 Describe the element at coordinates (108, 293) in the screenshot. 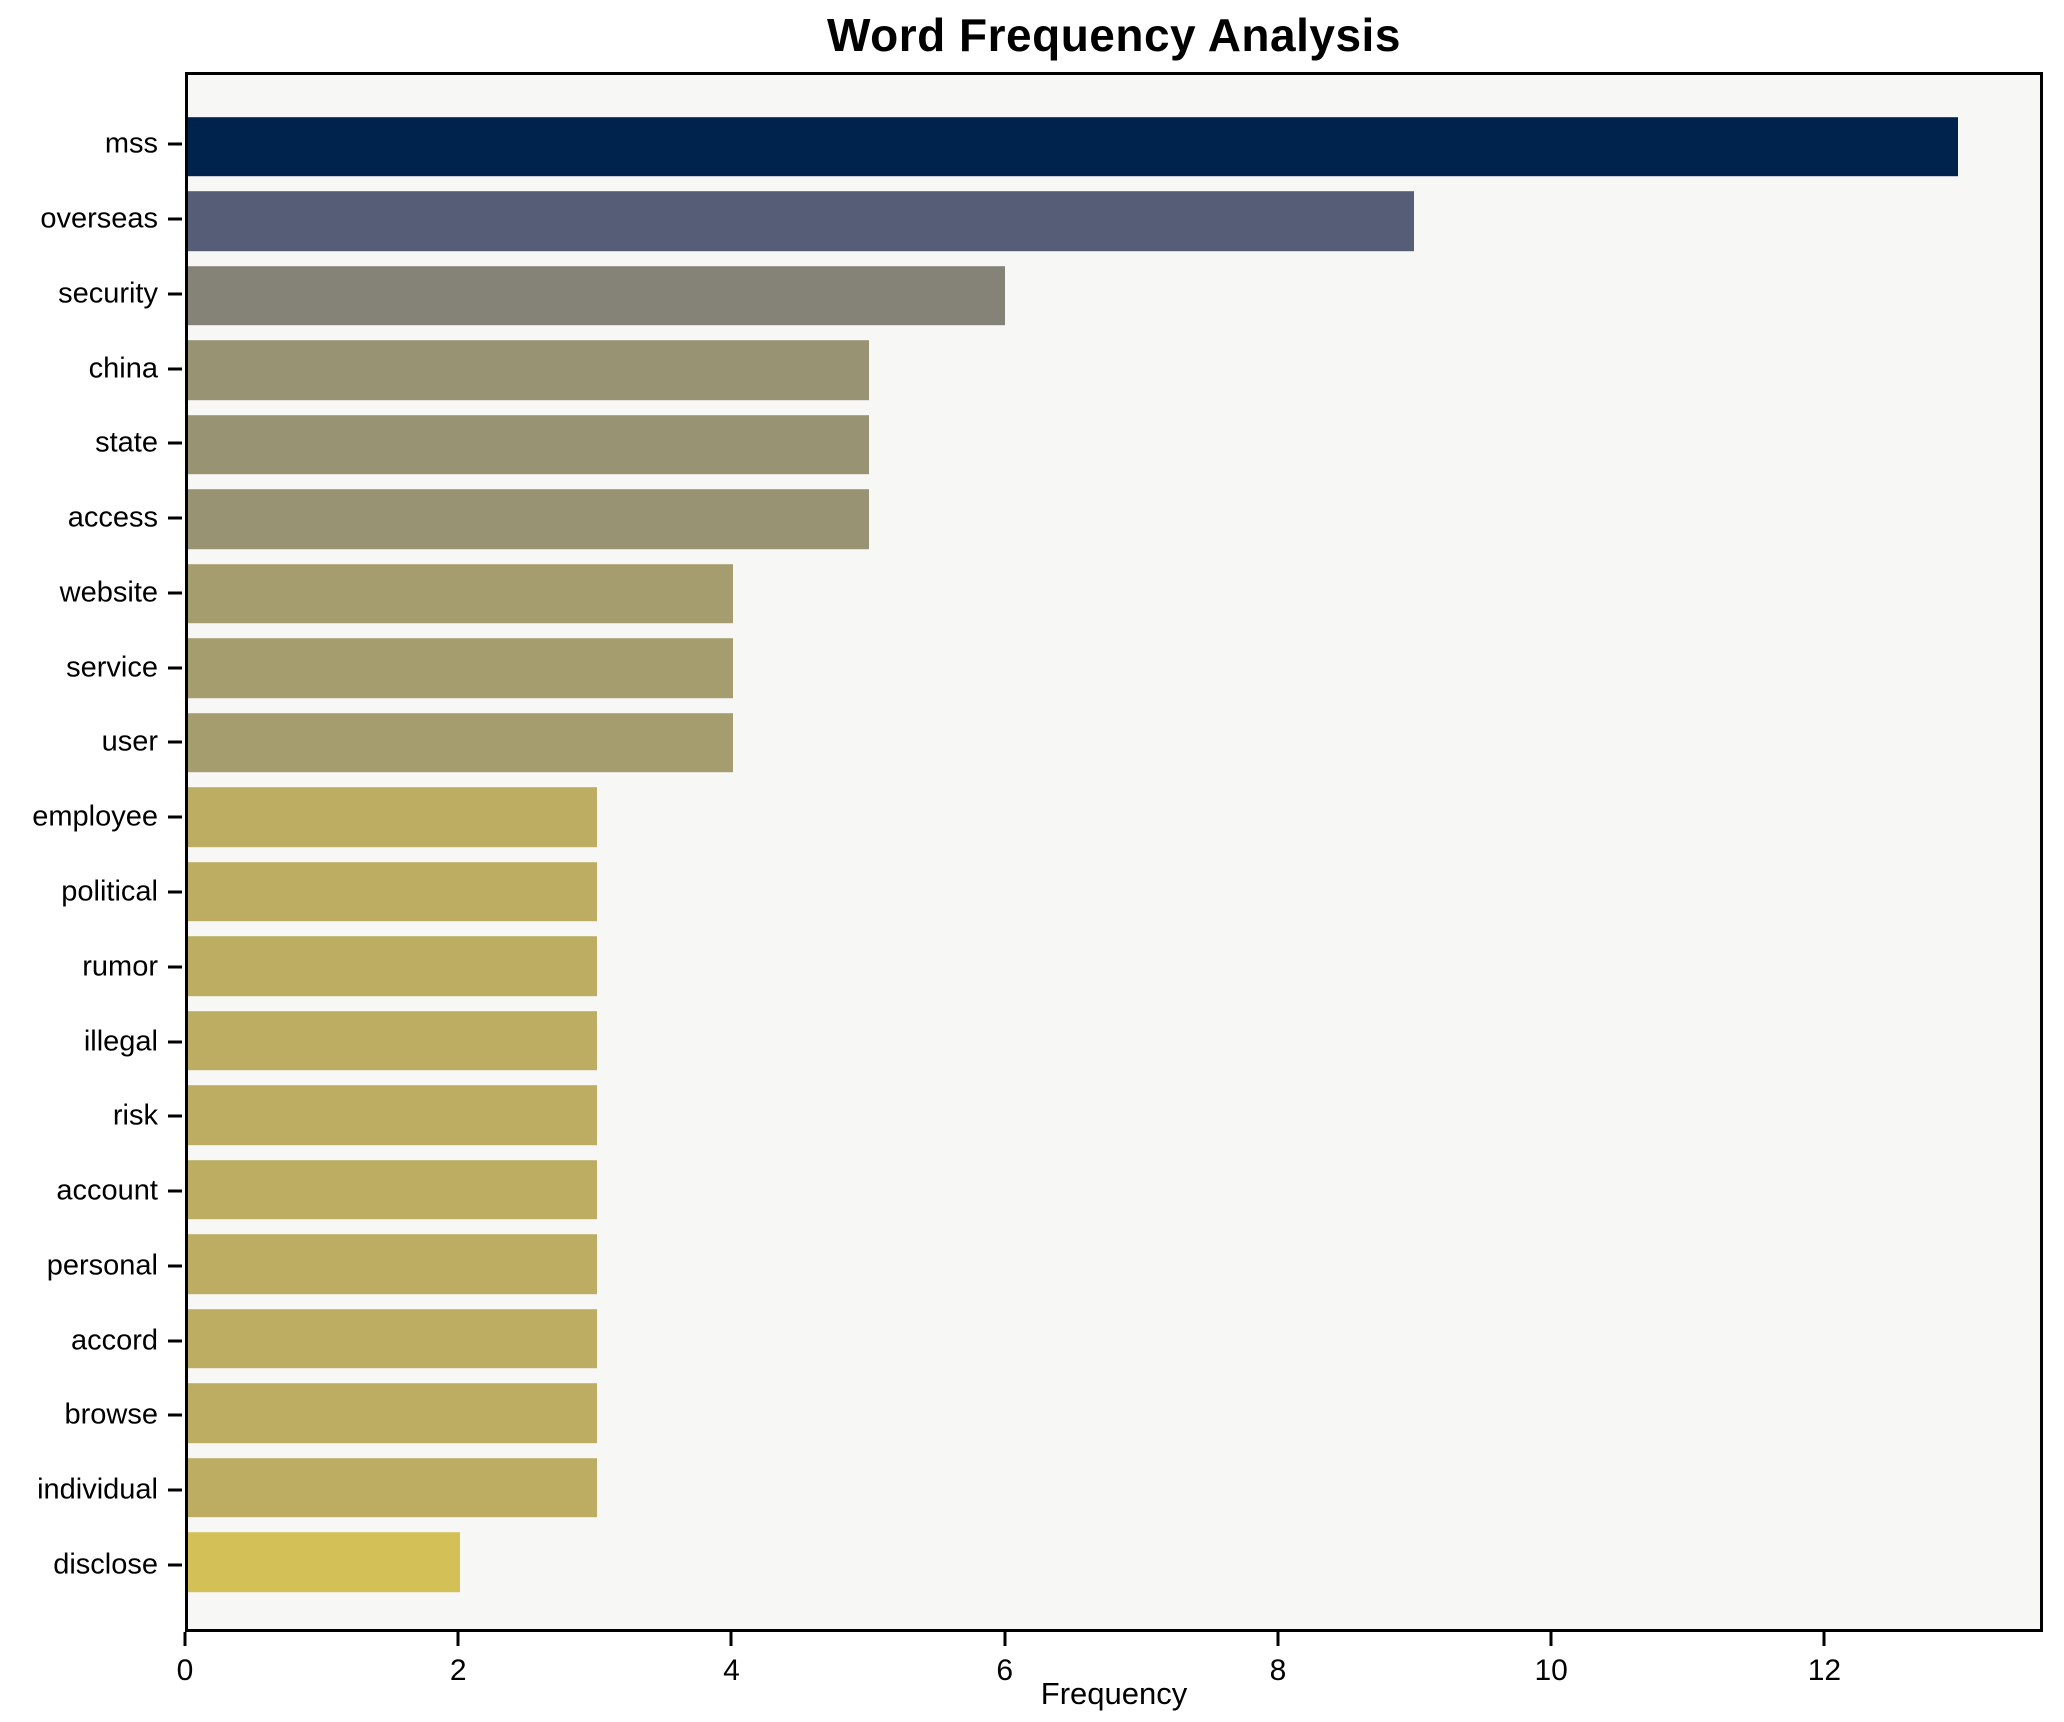

I see `y-tick-label-security: security` at that location.